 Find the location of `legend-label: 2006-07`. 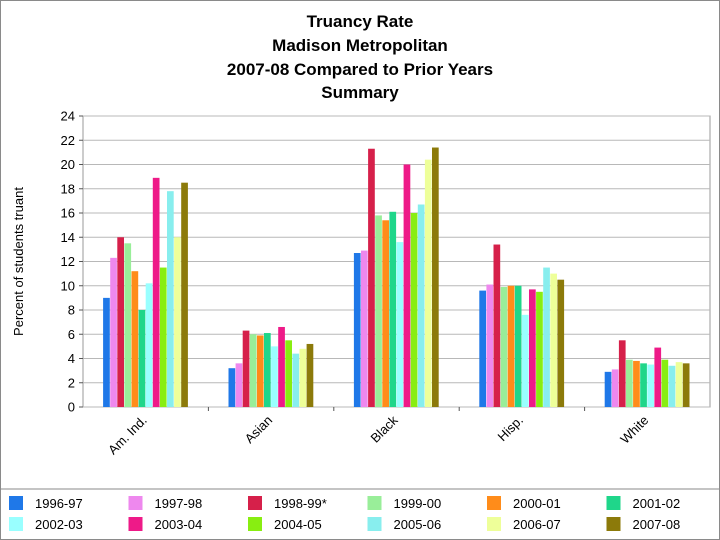

legend-label: 2006-07 is located at coordinates (537, 524).